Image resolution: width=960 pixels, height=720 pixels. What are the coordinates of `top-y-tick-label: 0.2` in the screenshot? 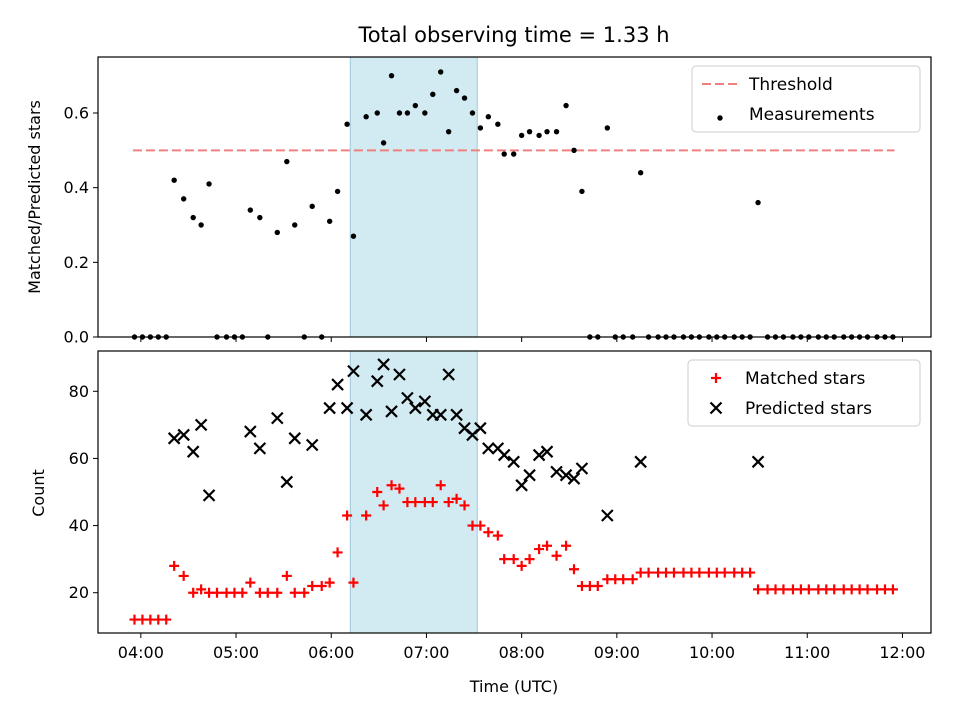 It's located at (76, 262).